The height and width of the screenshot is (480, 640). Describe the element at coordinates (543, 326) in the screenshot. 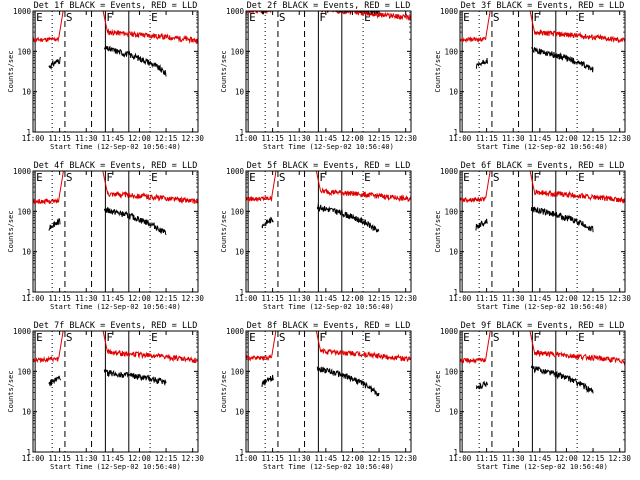

I see `chart-title: Det 9f BLACK = Events, RED = LLD` at that location.